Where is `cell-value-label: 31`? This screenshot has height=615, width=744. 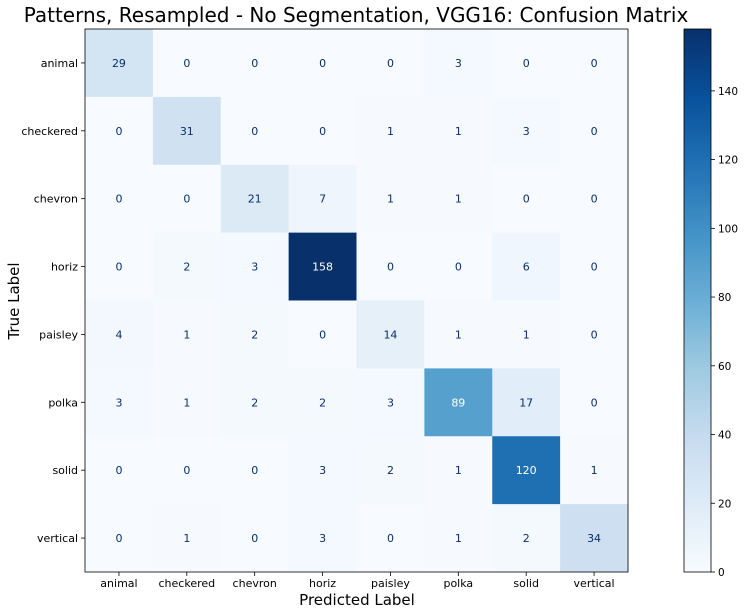
cell-value-label: 31 is located at coordinates (187, 131).